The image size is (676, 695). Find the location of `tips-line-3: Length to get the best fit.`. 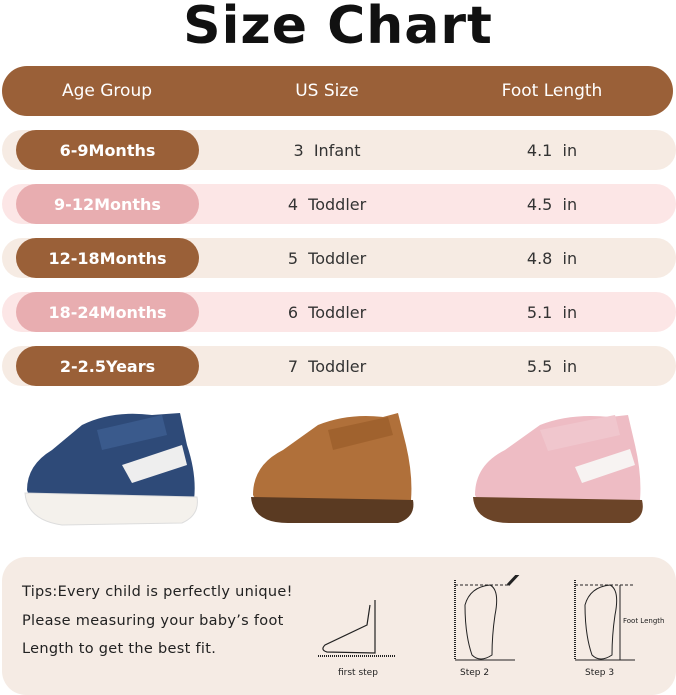

tips-line-3: Length to get the best fit. is located at coordinates (119, 649).